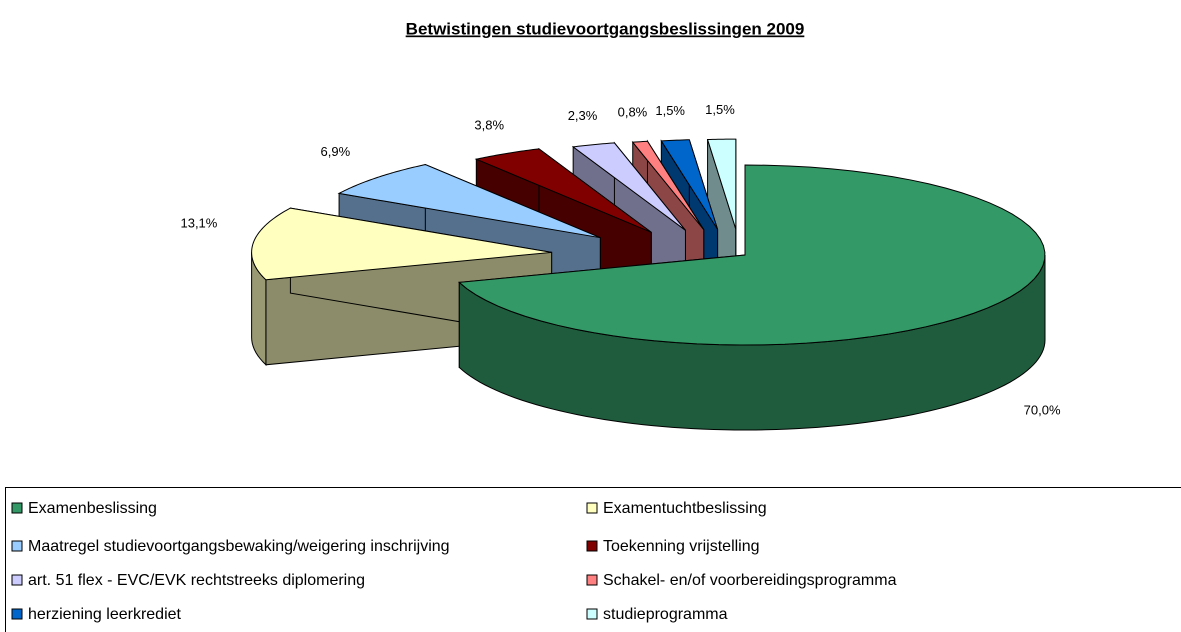 The height and width of the screenshot is (632, 1181). Describe the element at coordinates (105, 614) in the screenshot. I see `legend-label: herziening leerkrediet` at that location.